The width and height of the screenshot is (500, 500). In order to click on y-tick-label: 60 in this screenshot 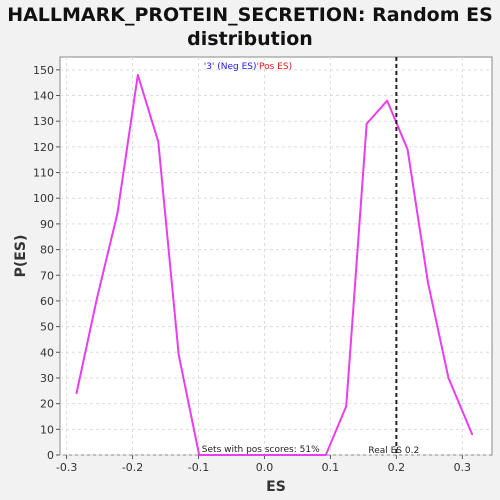, I will do `click(47, 301)`.